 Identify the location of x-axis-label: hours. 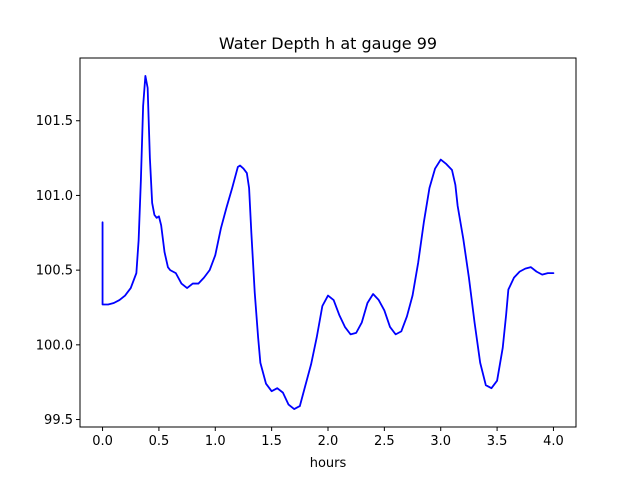
(328, 463).